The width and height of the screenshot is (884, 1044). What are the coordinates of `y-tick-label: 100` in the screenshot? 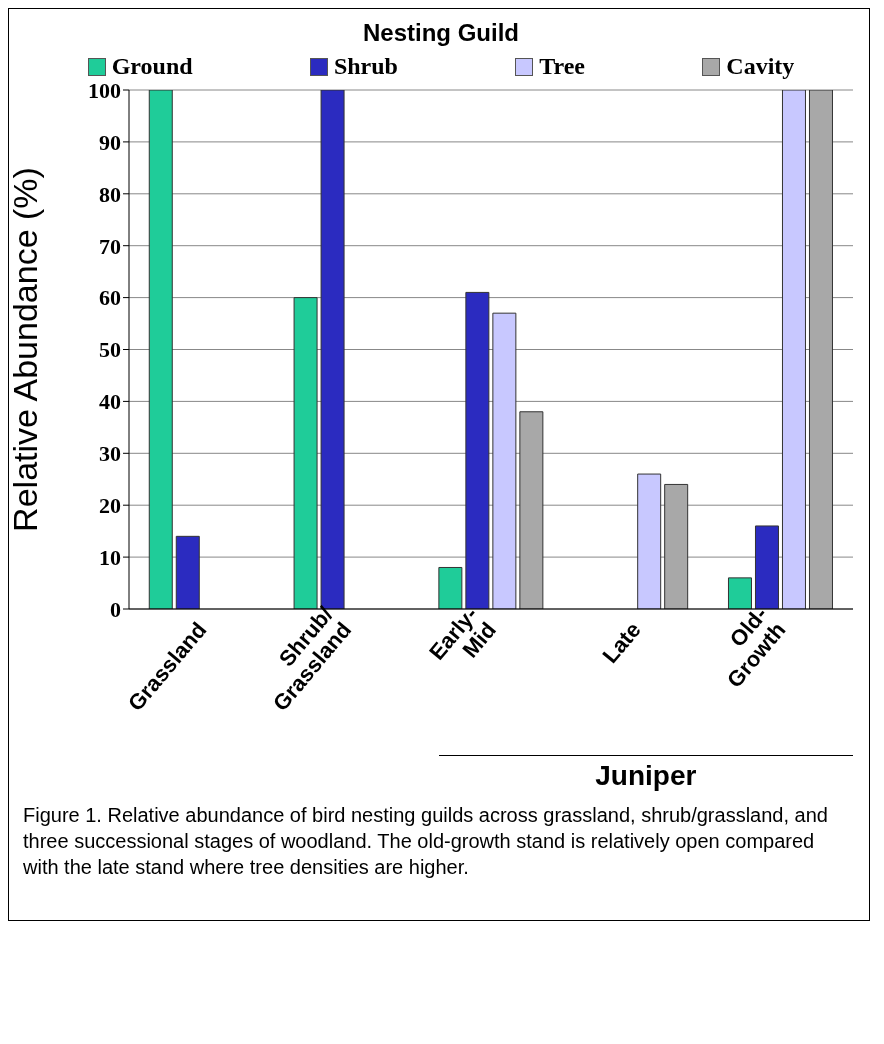 It's located at (104, 90).